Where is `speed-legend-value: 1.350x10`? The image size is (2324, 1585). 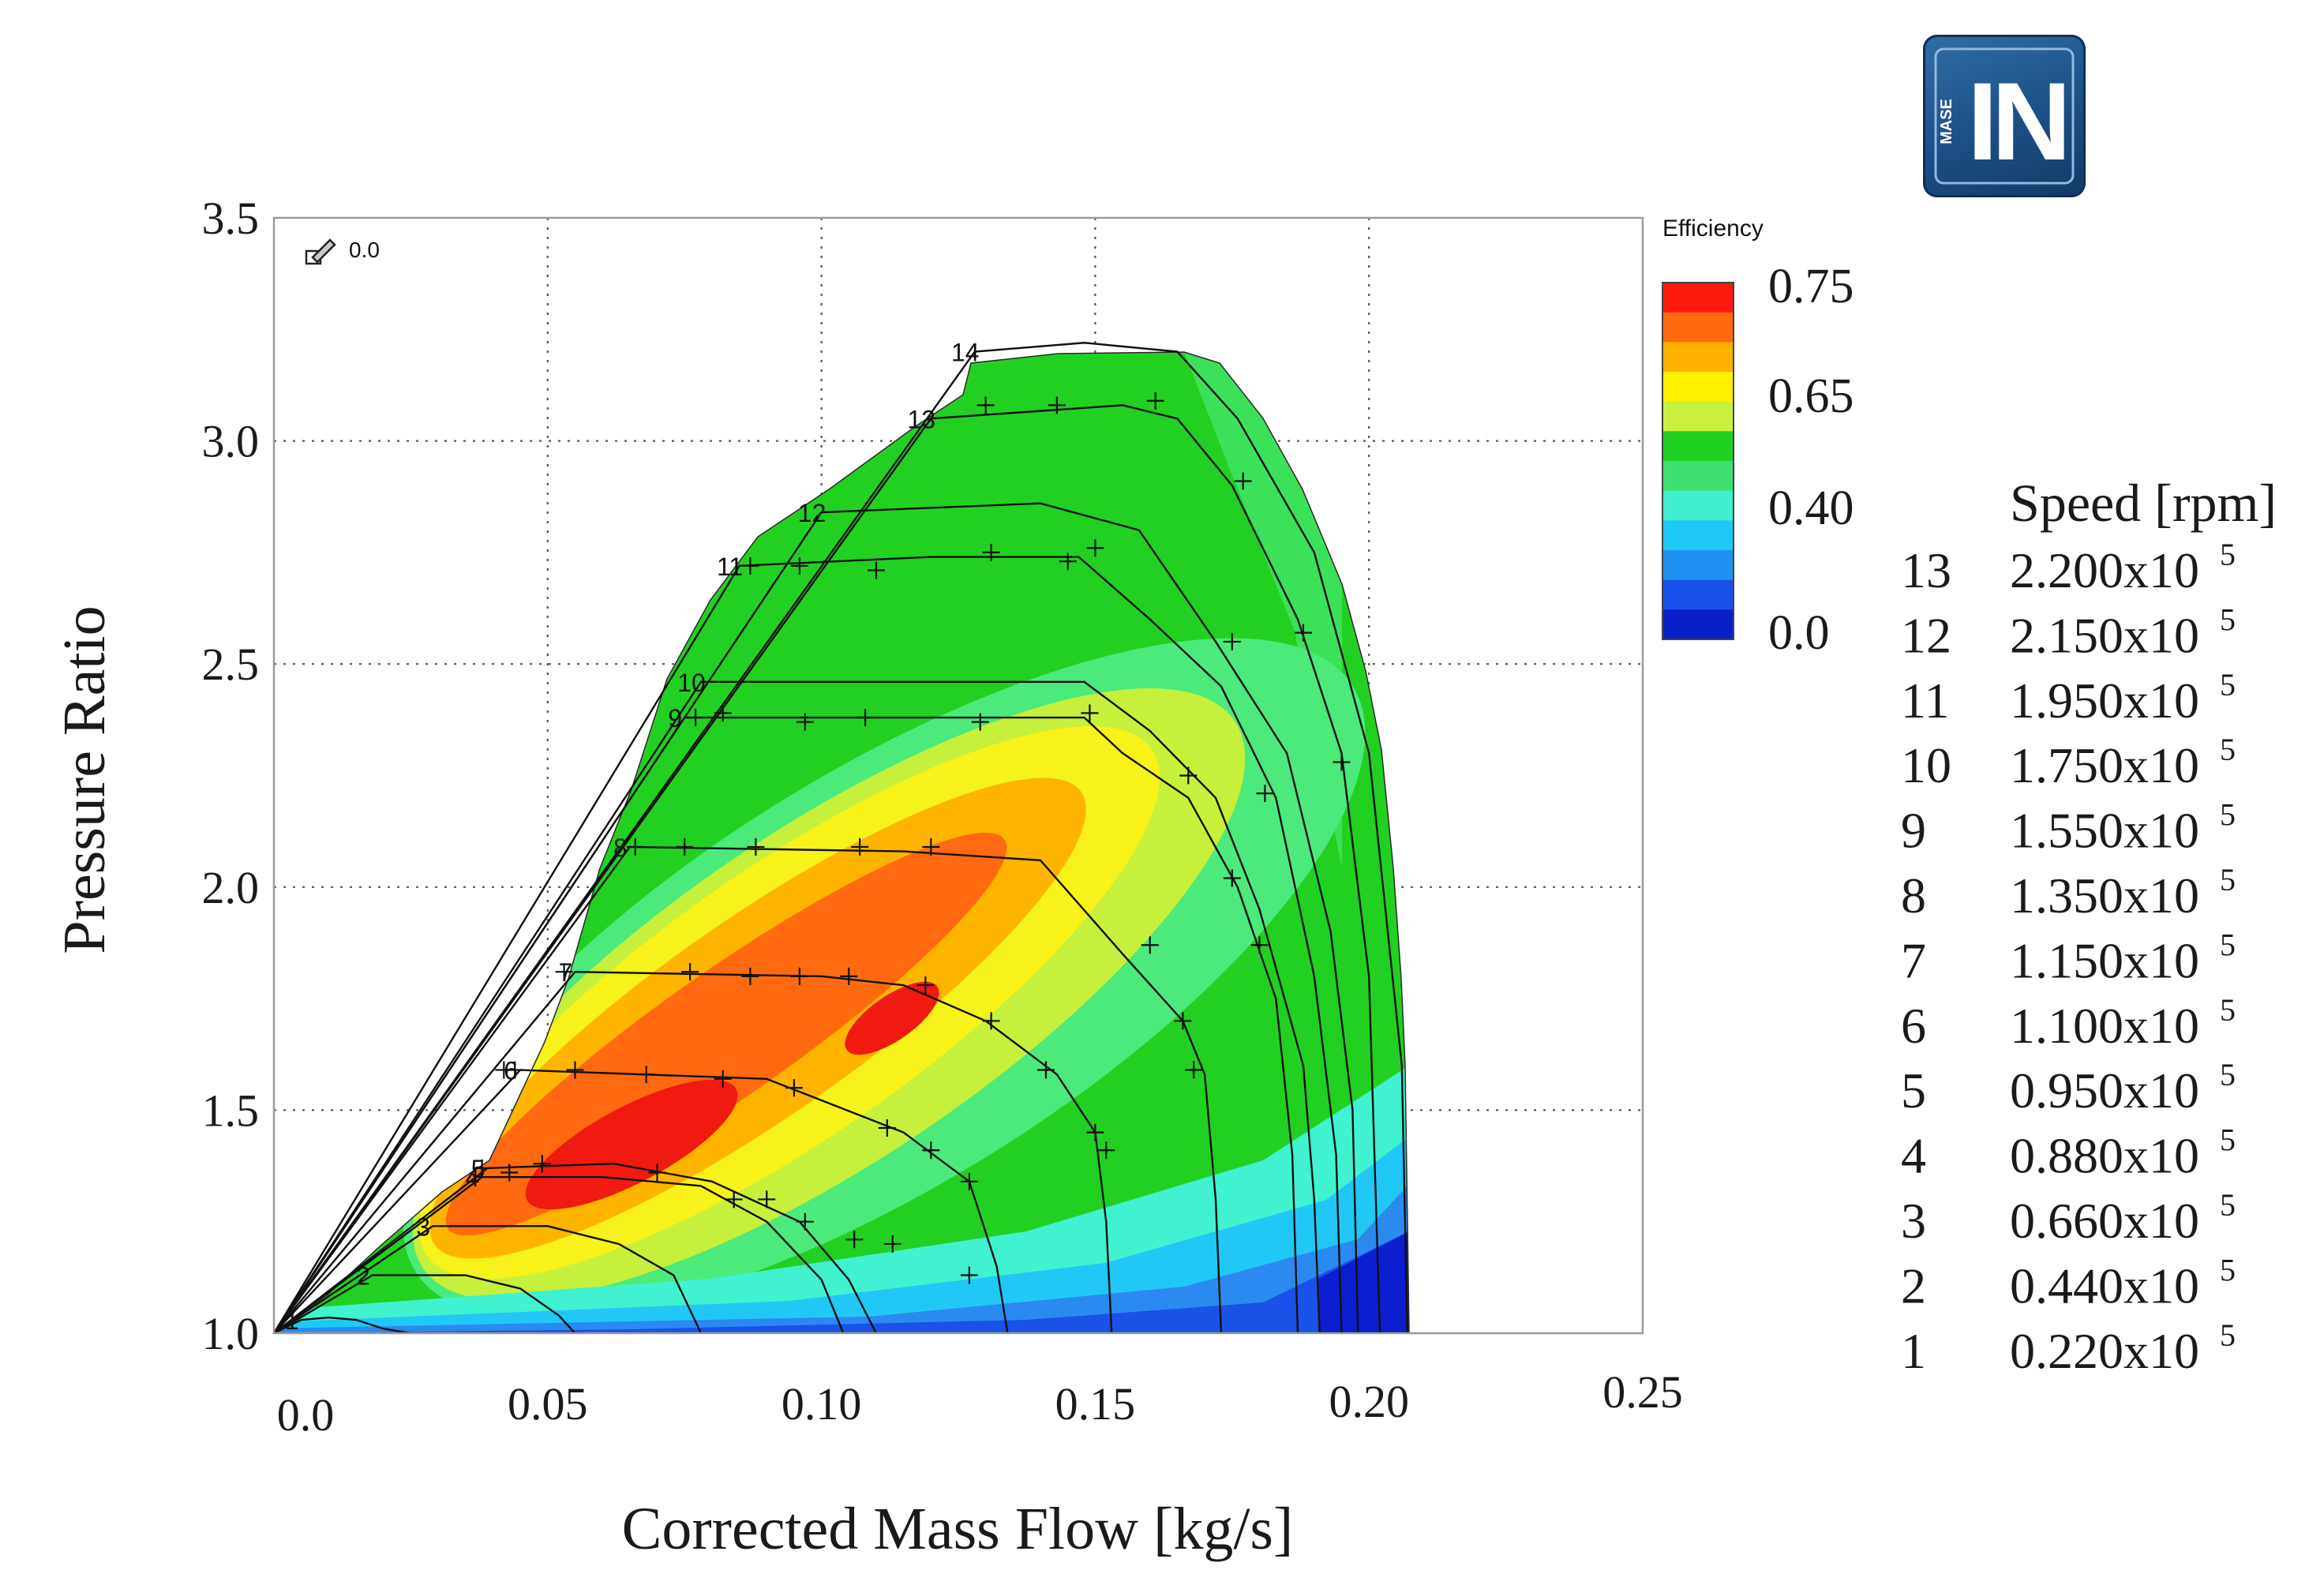
speed-legend-value: 1.350x10 is located at coordinates (2104, 895).